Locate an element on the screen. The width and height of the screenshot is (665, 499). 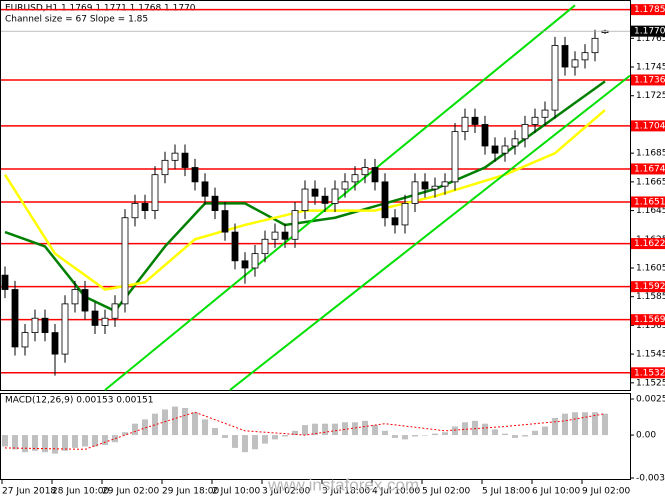
level-label: 1.1736 is located at coordinates (649, 80).